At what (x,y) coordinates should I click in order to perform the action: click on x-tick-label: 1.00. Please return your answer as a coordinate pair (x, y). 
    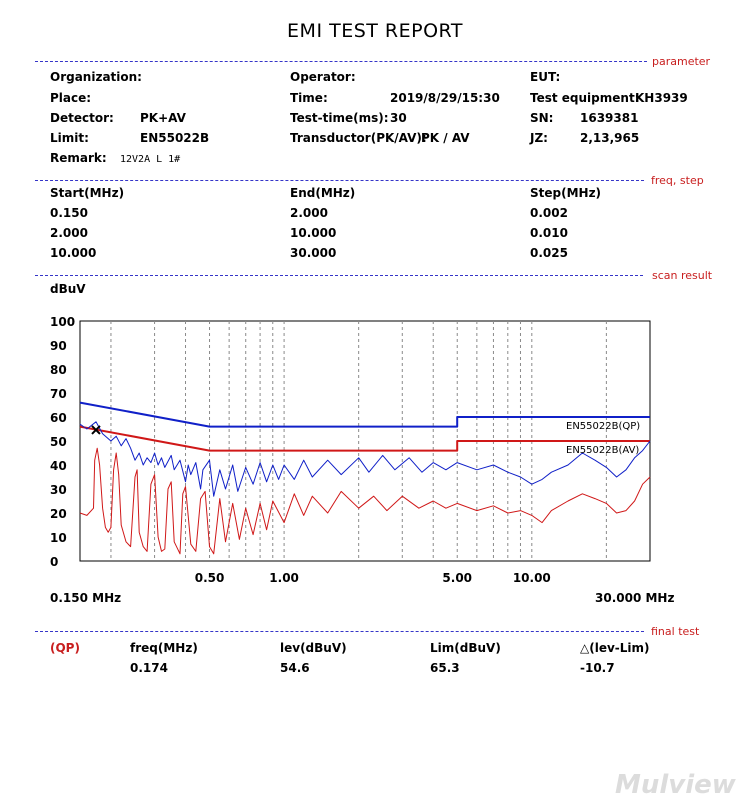
    Looking at the image, I should click on (284, 578).